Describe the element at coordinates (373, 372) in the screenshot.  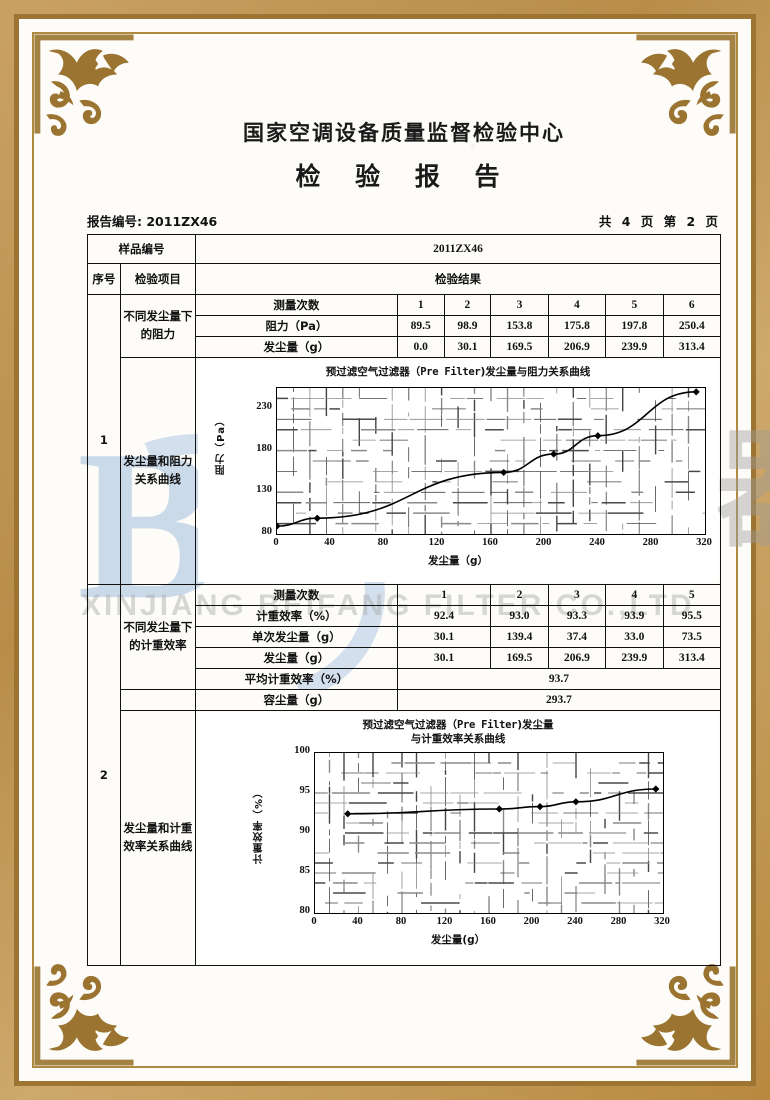
I see `chart1-title-prefix: 预过滤空气过滤器（` at that location.